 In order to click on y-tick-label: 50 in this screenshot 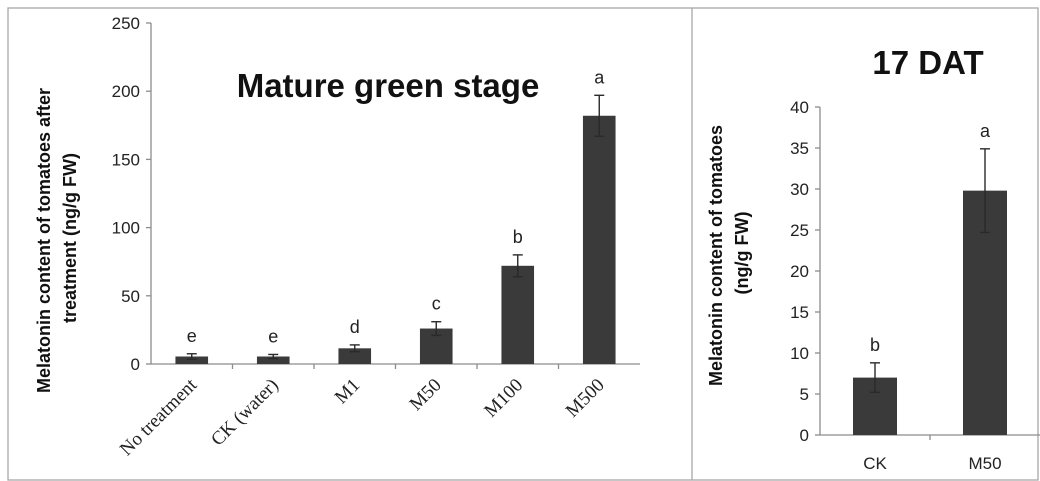, I will do `click(130, 296)`.